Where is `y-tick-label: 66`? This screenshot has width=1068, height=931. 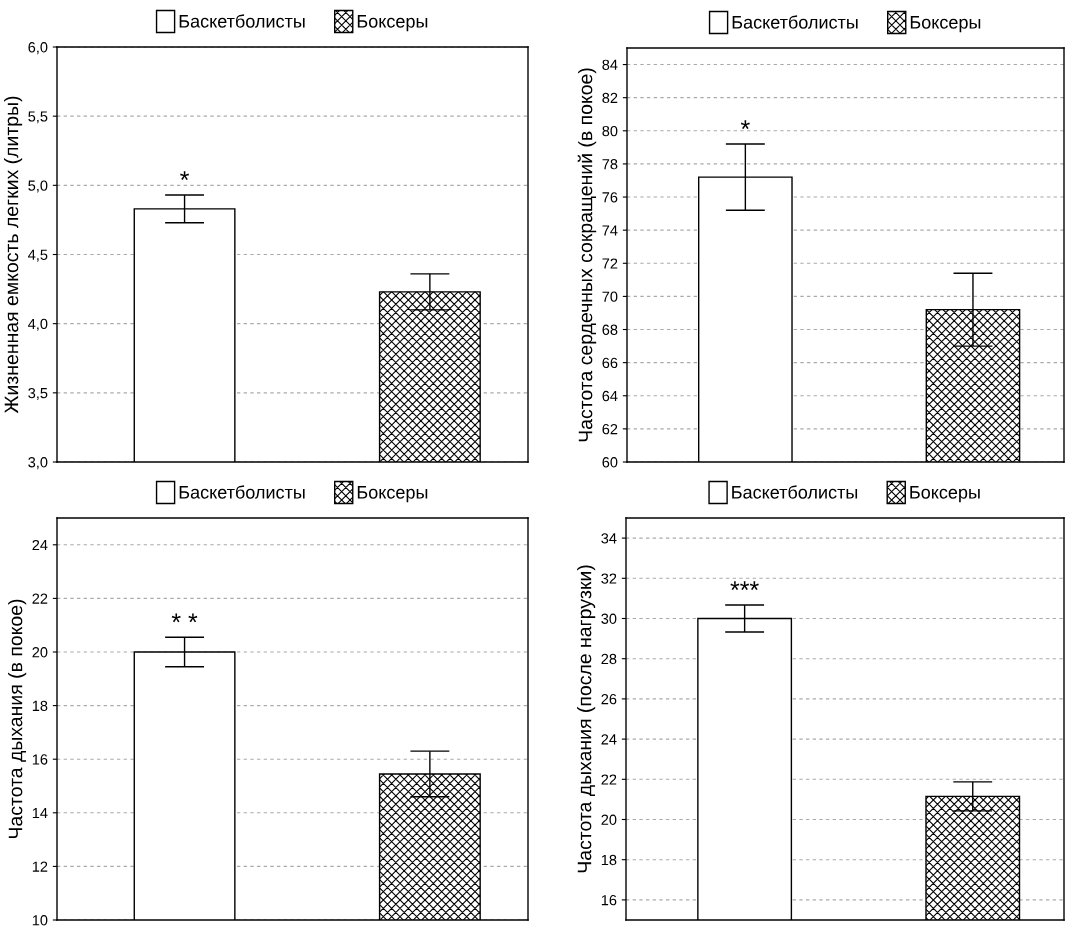 y-tick-label: 66 is located at coordinates (610, 363).